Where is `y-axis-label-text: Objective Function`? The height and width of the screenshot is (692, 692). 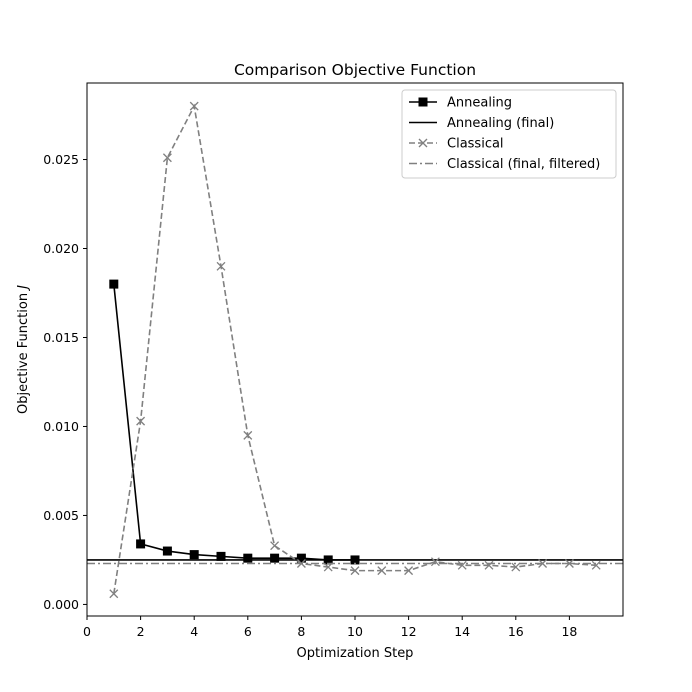 y-axis-label-text: Objective Function is located at coordinates (23, 351).